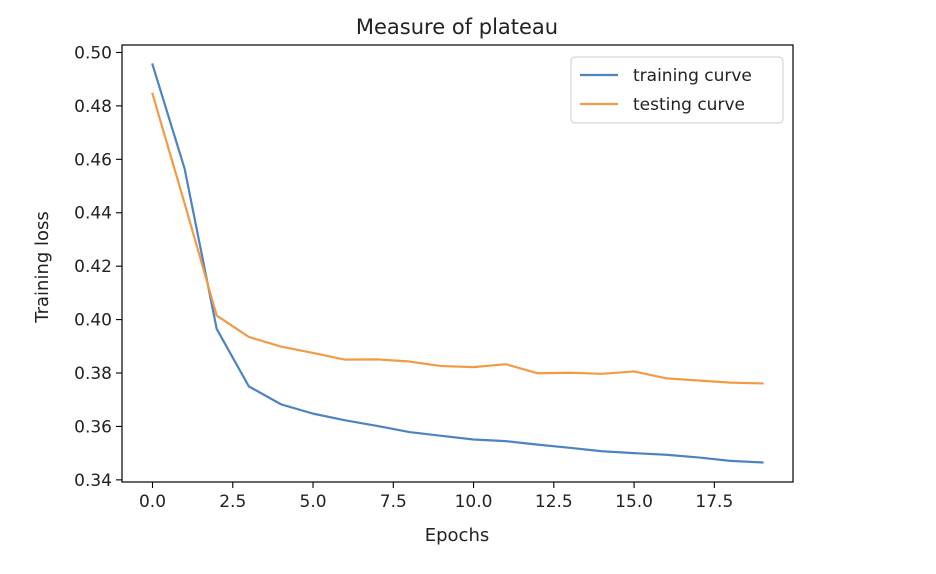 The image size is (936, 574). I want to click on x-tick-label: 2.5, so click(232, 502).